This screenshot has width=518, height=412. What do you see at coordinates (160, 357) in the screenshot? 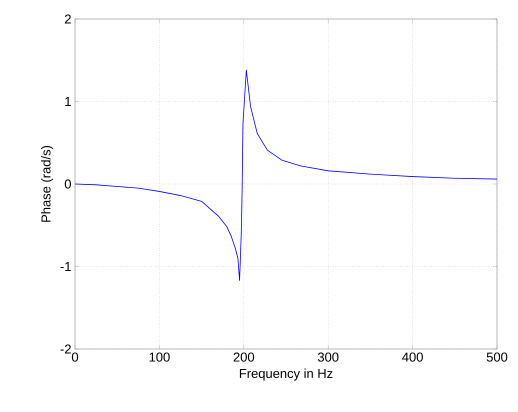
I see `x-tick-label: 100` at bounding box center [160, 357].